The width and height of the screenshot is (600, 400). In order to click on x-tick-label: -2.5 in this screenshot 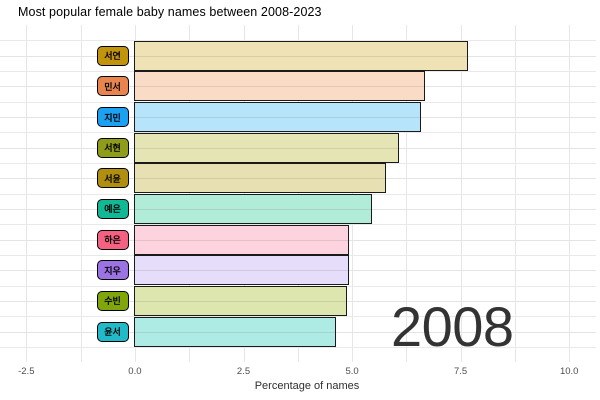, I will do `click(26, 371)`.